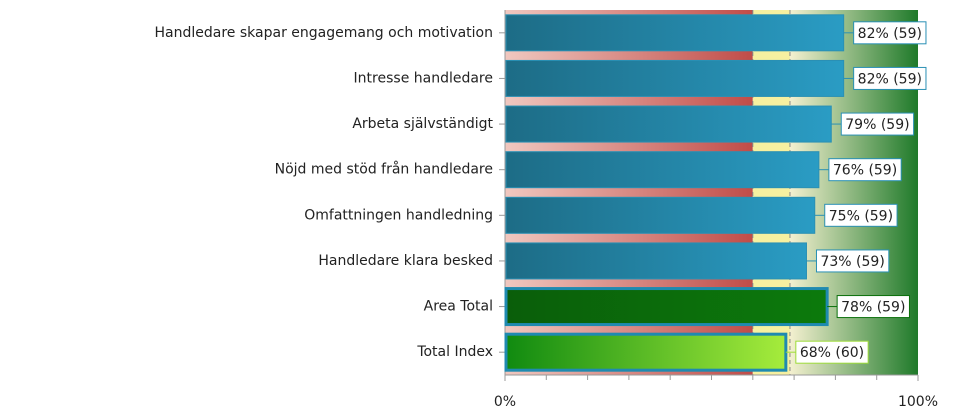  Describe the element at coordinates (423, 78) in the screenshot. I see `category-label: Intresse handledare` at that location.